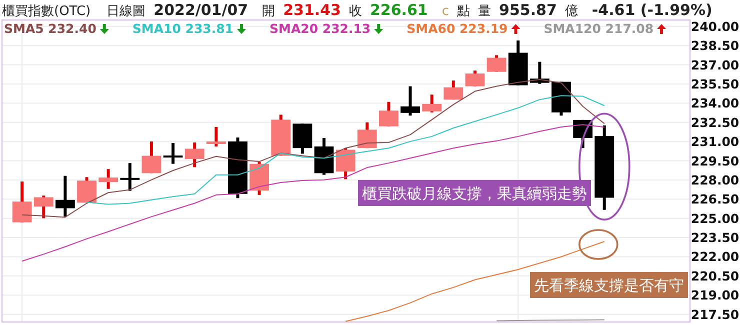 This screenshot has width=740, height=325. I want to click on y-tick-label: 222.00, so click(715, 256).